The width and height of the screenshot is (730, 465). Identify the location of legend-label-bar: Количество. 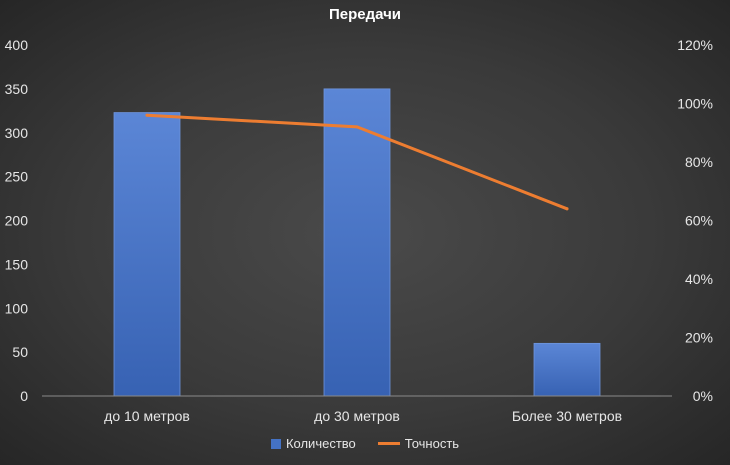
(320, 443).